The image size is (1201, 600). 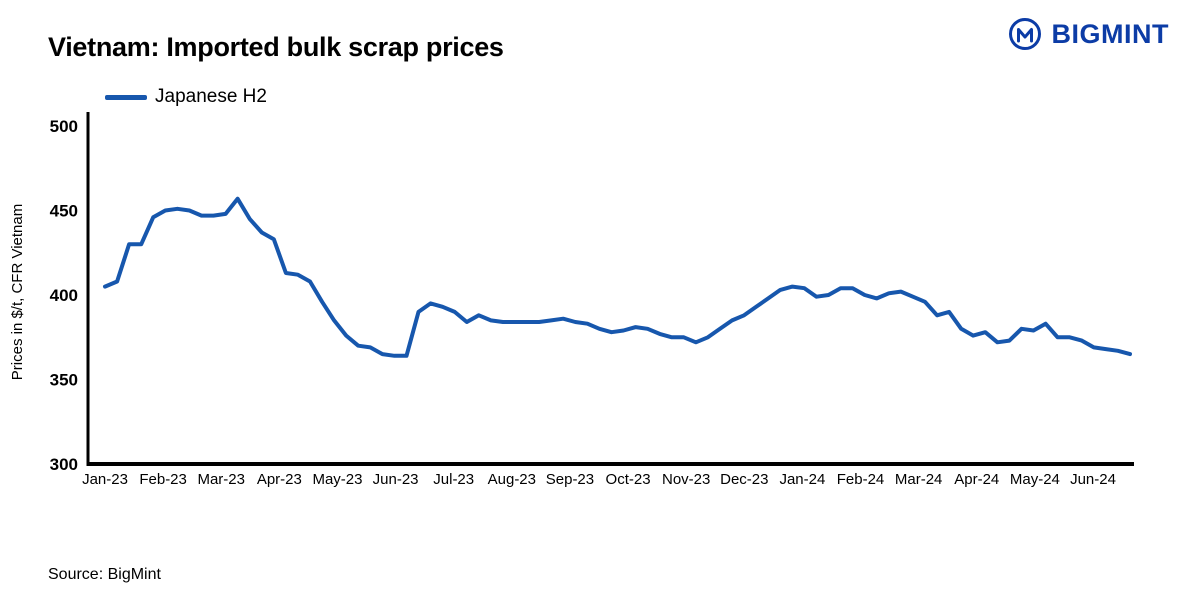 I want to click on x-tick-label: Mar-23, so click(x=221, y=479).